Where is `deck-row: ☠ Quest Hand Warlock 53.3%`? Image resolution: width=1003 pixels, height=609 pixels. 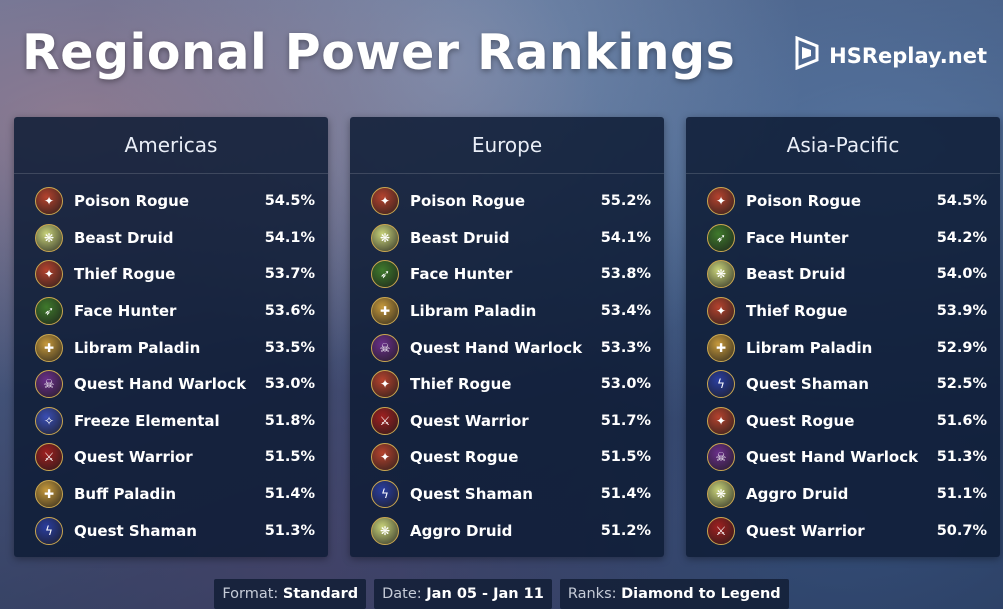
deck-row: ☠ Quest Hand Warlock 53.3% is located at coordinates (507, 347).